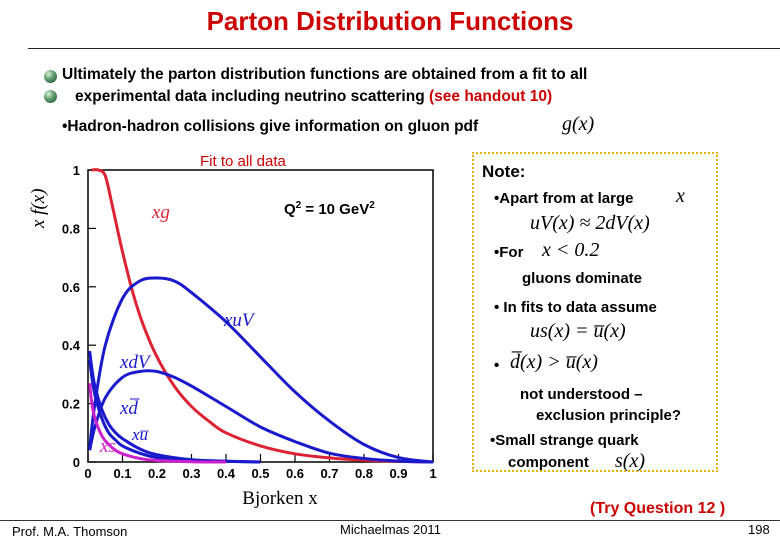 The height and width of the screenshot is (540, 780). Describe the element at coordinates (578, 331) in the screenshot. I see `note-item3-math: us(x) = u̅(x)` at that location.